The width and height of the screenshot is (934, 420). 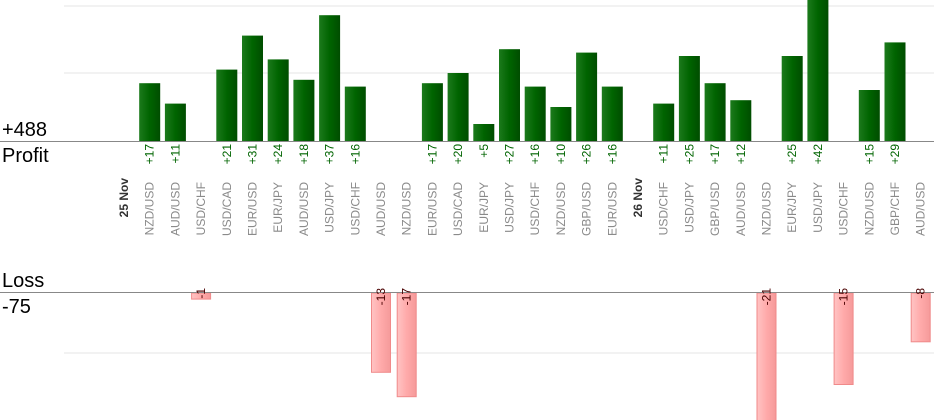 What do you see at coordinates (895, 208) in the screenshot?
I see `pair-label: GBP/CHF` at bounding box center [895, 208].